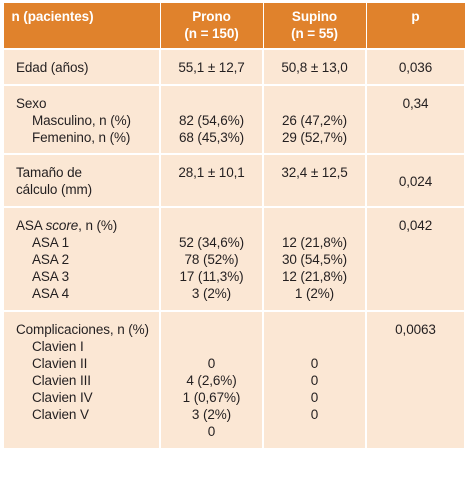 The height and width of the screenshot is (495, 466). I want to click on clavien-prono-3: 3 (2%), so click(211, 414).